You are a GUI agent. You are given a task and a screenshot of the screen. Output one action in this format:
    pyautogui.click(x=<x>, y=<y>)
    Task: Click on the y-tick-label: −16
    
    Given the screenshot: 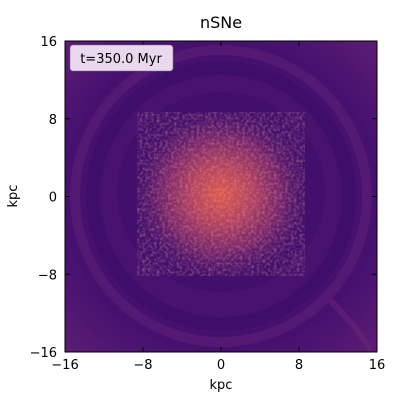 What is the action you would take?
    pyautogui.click(x=43, y=353)
    